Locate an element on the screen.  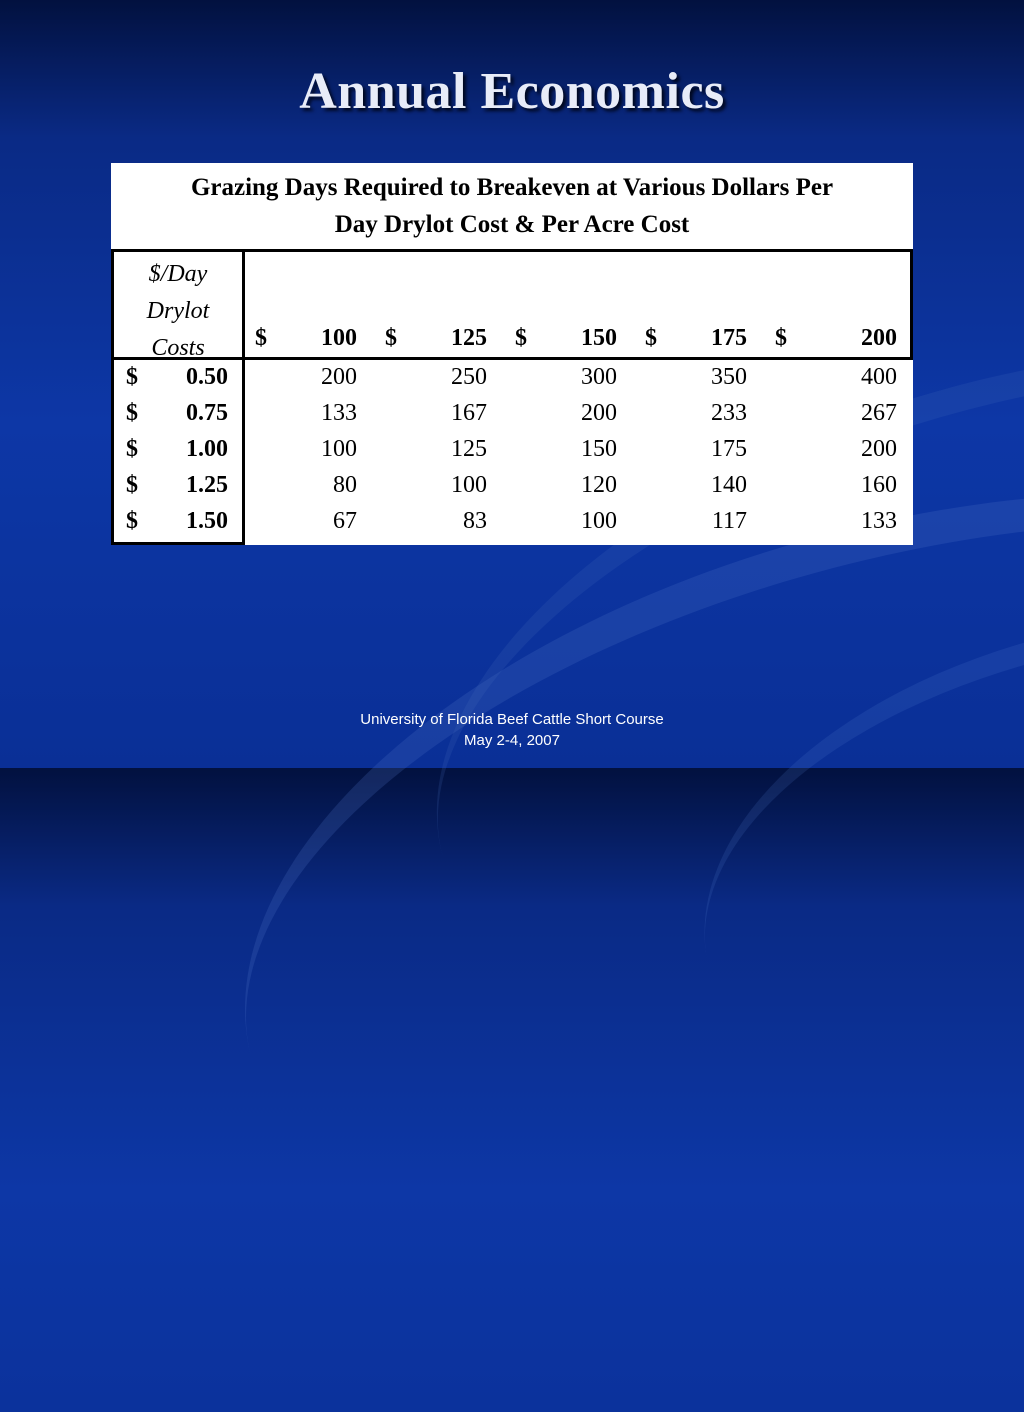
table-cell: 150 is located at coordinates (599, 449).